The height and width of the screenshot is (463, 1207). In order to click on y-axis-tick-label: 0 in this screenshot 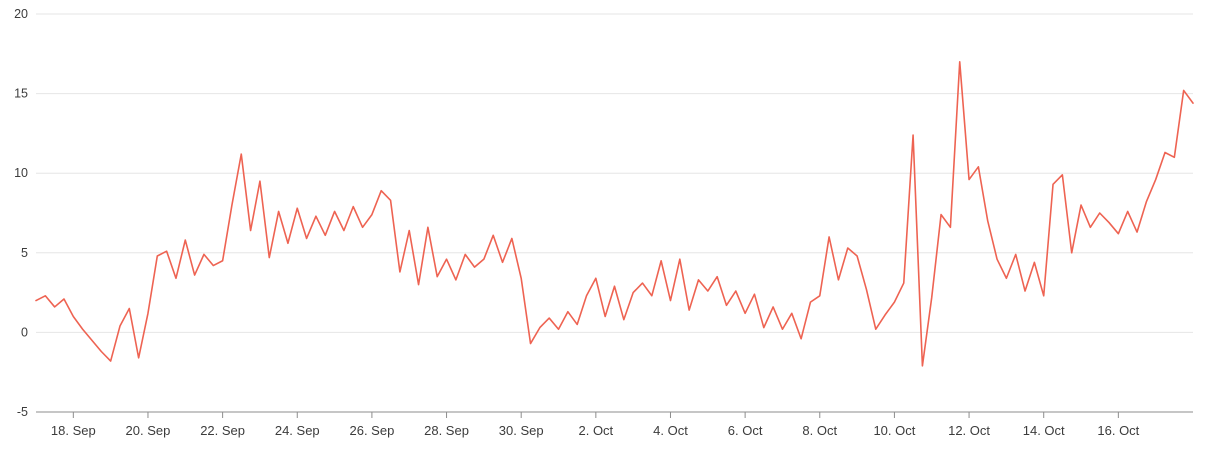, I will do `click(24, 332)`.